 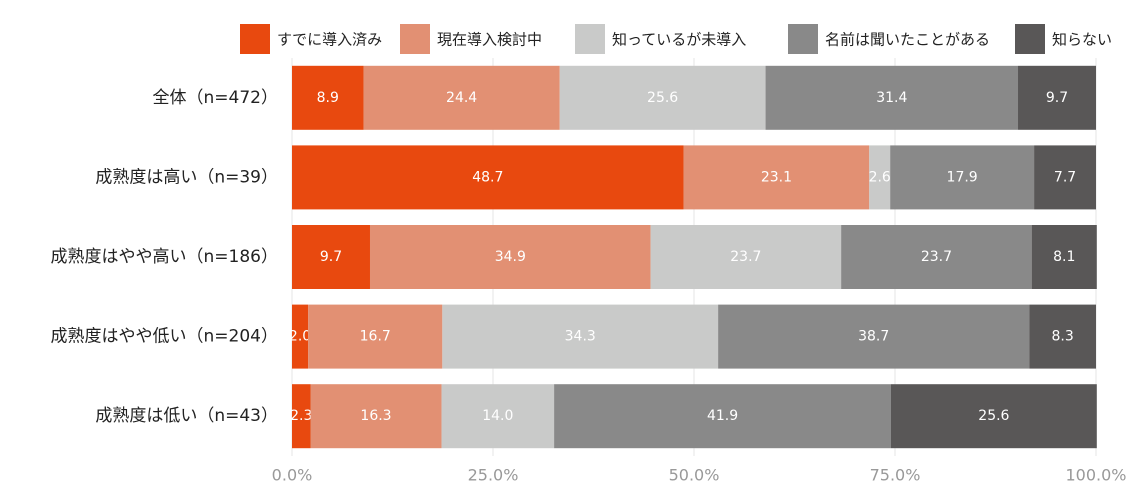 What do you see at coordinates (1082, 40) in the screenshot?
I see `legend-label: 知らない` at bounding box center [1082, 40].